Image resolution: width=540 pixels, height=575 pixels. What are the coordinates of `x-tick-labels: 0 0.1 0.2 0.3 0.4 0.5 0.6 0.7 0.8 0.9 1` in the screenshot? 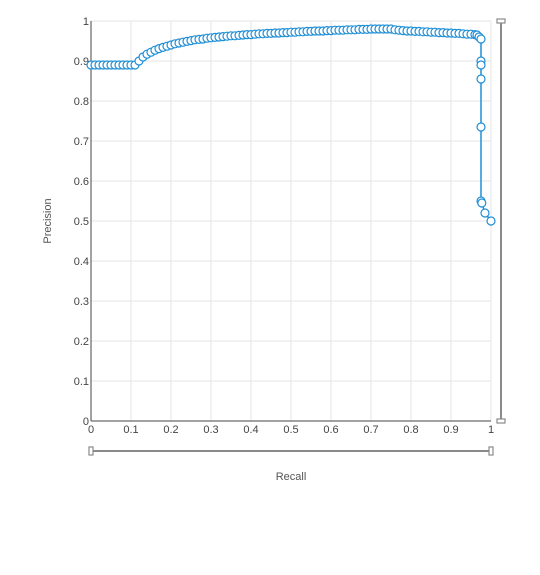 It's located at (291, 430).